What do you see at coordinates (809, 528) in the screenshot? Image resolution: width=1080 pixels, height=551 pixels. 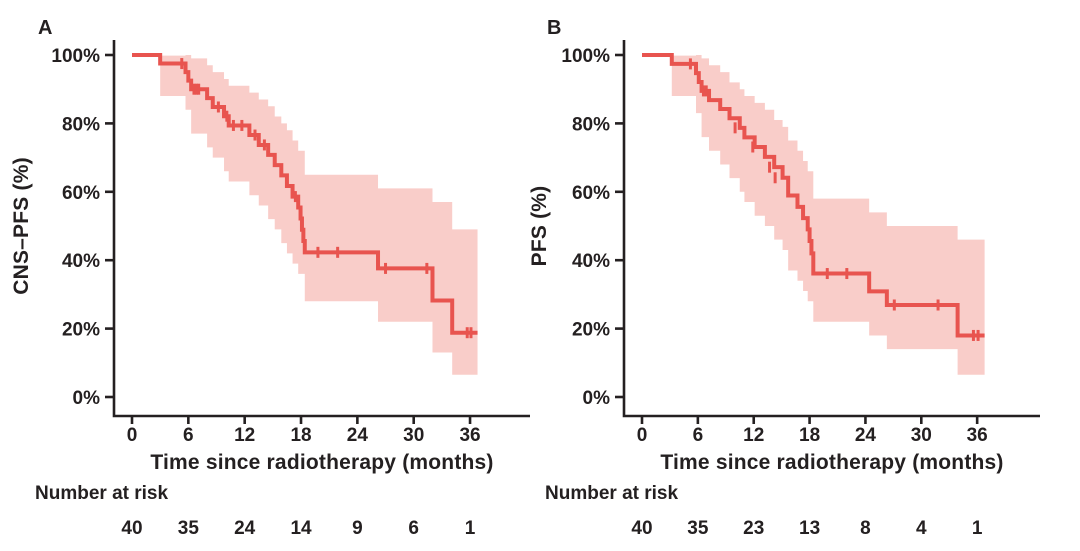 I see `risk-count: 13` at bounding box center [809, 528].